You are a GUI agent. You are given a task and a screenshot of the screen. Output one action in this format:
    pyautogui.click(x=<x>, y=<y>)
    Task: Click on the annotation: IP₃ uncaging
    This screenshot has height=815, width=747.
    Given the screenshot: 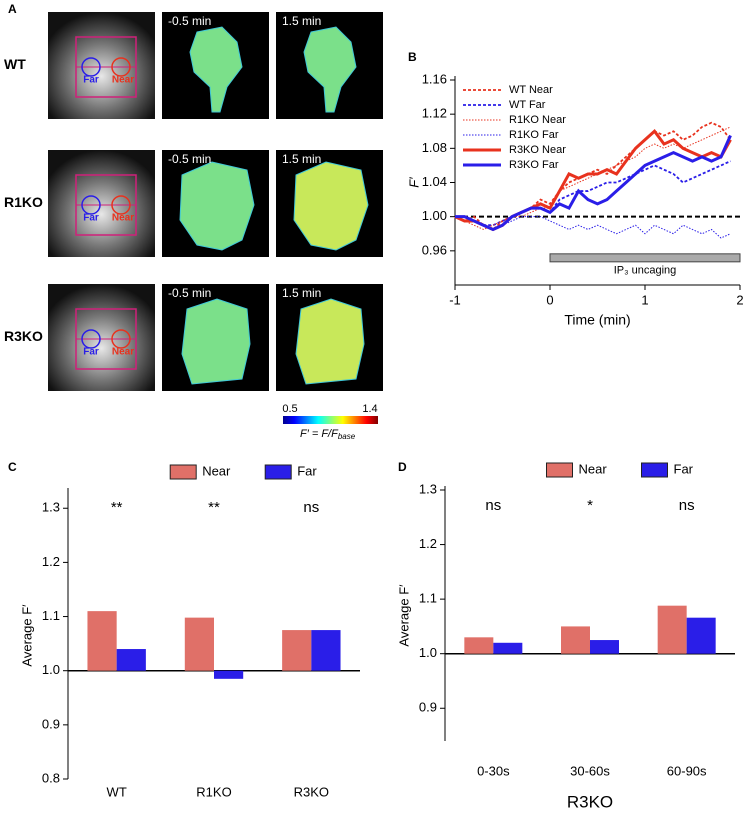 What is the action you would take?
    pyautogui.click(x=645, y=271)
    